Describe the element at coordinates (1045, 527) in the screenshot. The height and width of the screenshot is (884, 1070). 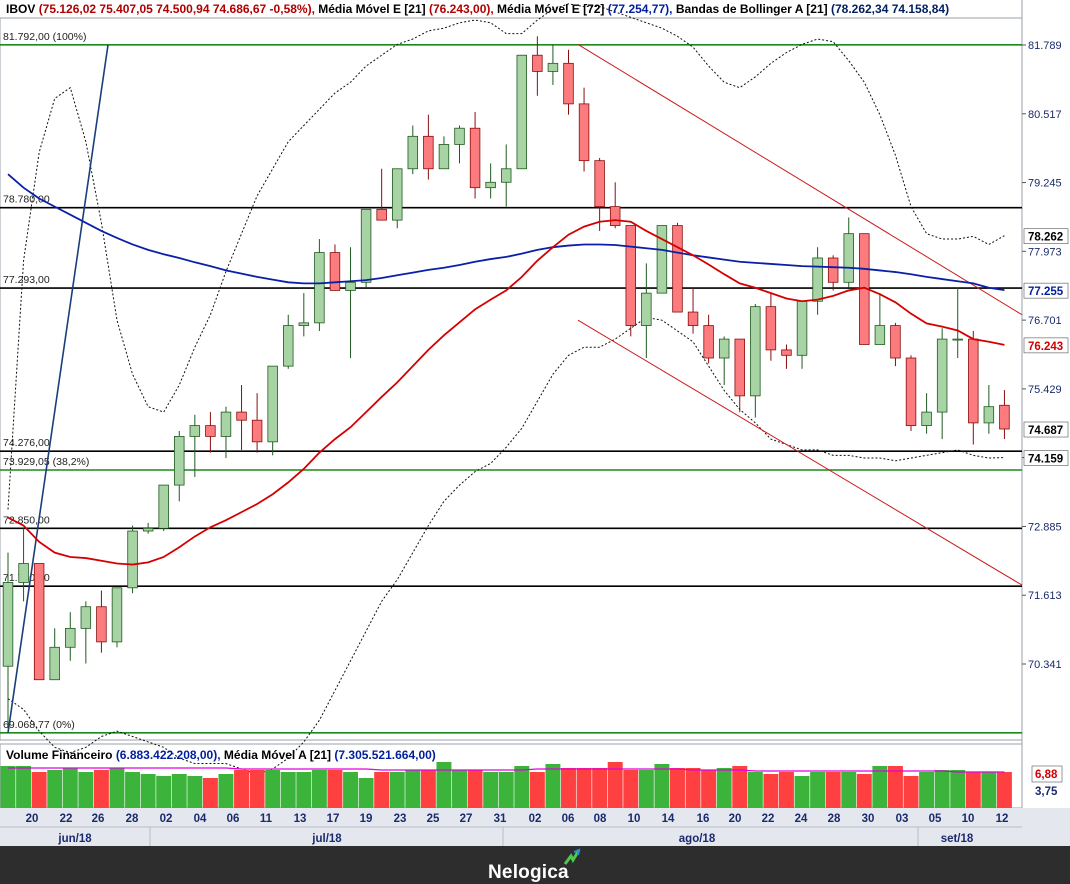
I see `y-tick-label: 72.885` at that location.